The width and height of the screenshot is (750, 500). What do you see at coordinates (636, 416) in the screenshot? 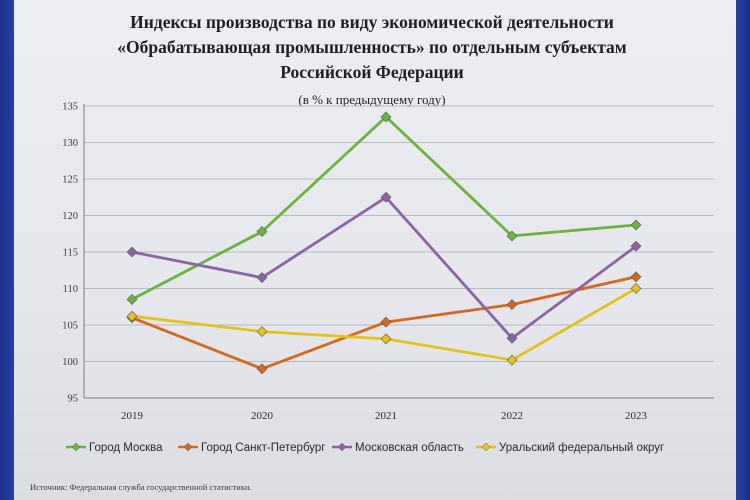
I see `x-tick-label: 2023` at bounding box center [636, 416].